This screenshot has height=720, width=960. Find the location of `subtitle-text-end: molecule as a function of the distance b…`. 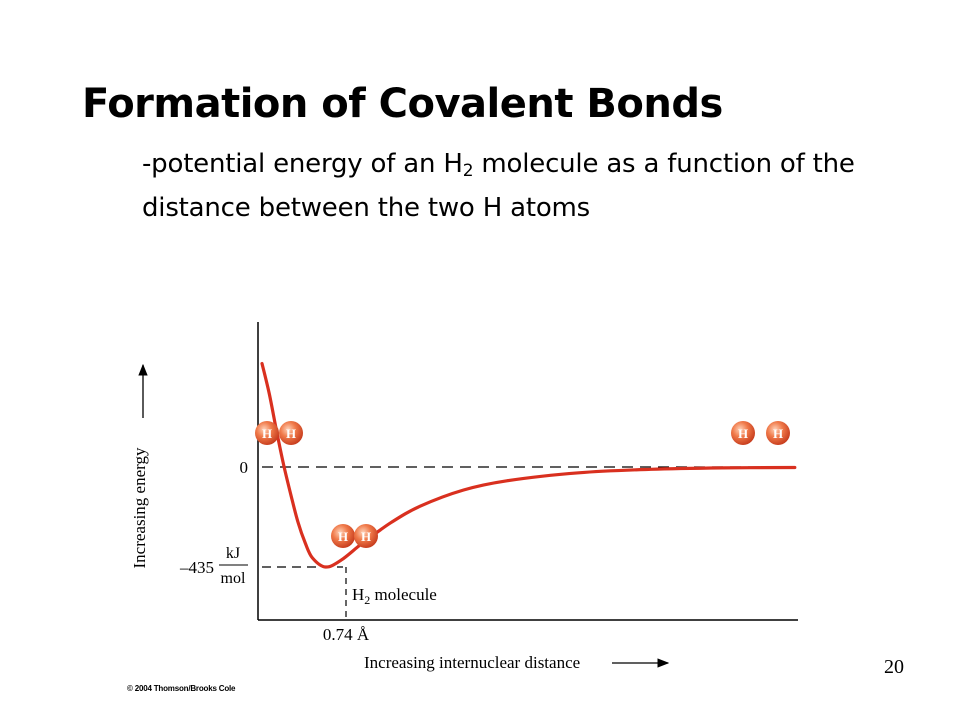

subtitle-text-end: molecule as a function of the distance b… is located at coordinates (498, 186).